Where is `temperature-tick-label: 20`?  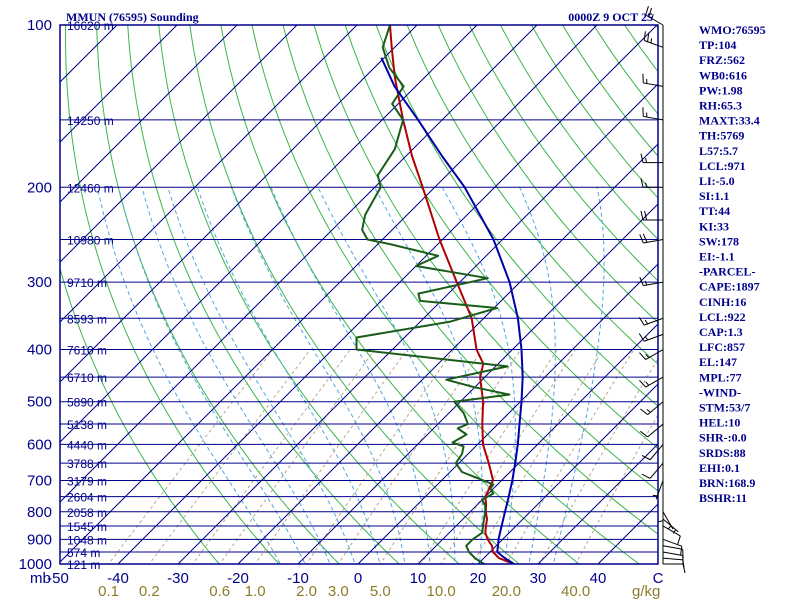
temperature-tick-label: 20 is located at coordinates (478, 578).